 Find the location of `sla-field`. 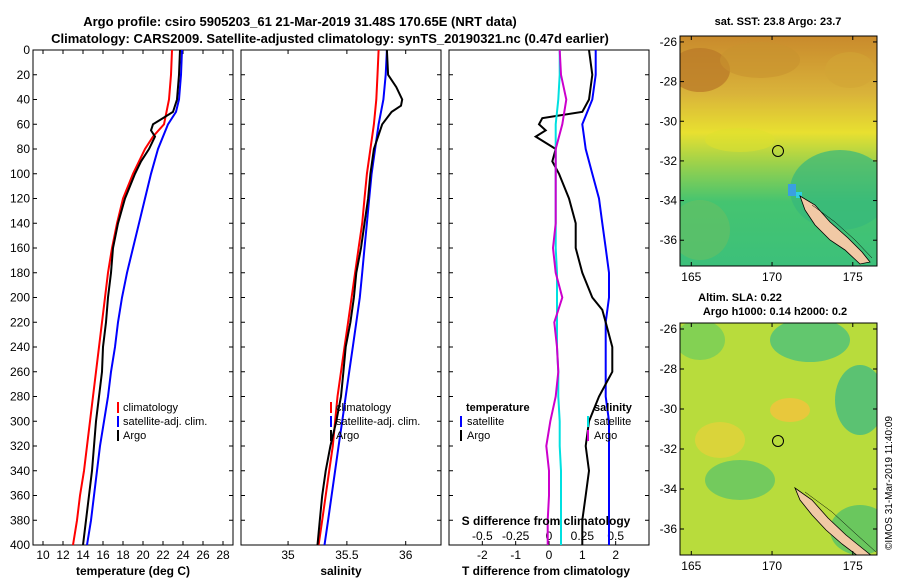

sla-field is located at coordinates (778, 439).